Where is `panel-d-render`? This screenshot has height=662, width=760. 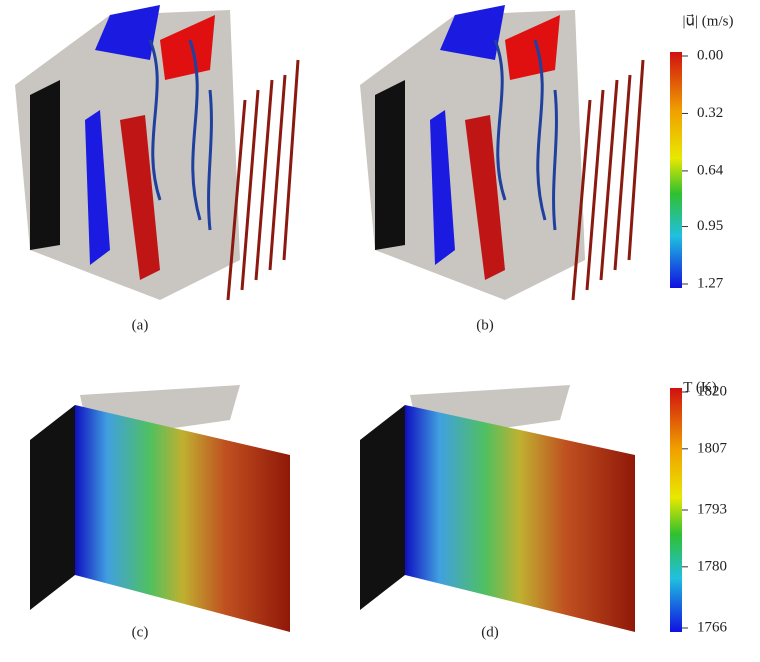 panel-d-render is located at coordinates (497, 508).